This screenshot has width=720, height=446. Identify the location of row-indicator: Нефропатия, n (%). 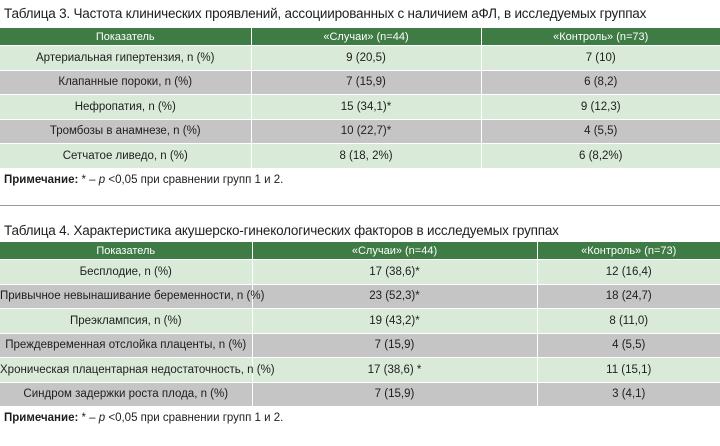
(125, 106).